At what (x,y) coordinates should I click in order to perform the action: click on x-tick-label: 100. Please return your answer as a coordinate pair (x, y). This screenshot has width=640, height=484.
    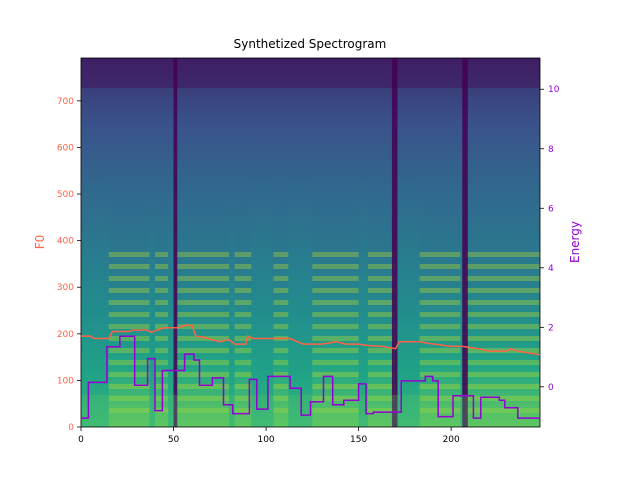
    Looking at the image, I should click on (265, 440).